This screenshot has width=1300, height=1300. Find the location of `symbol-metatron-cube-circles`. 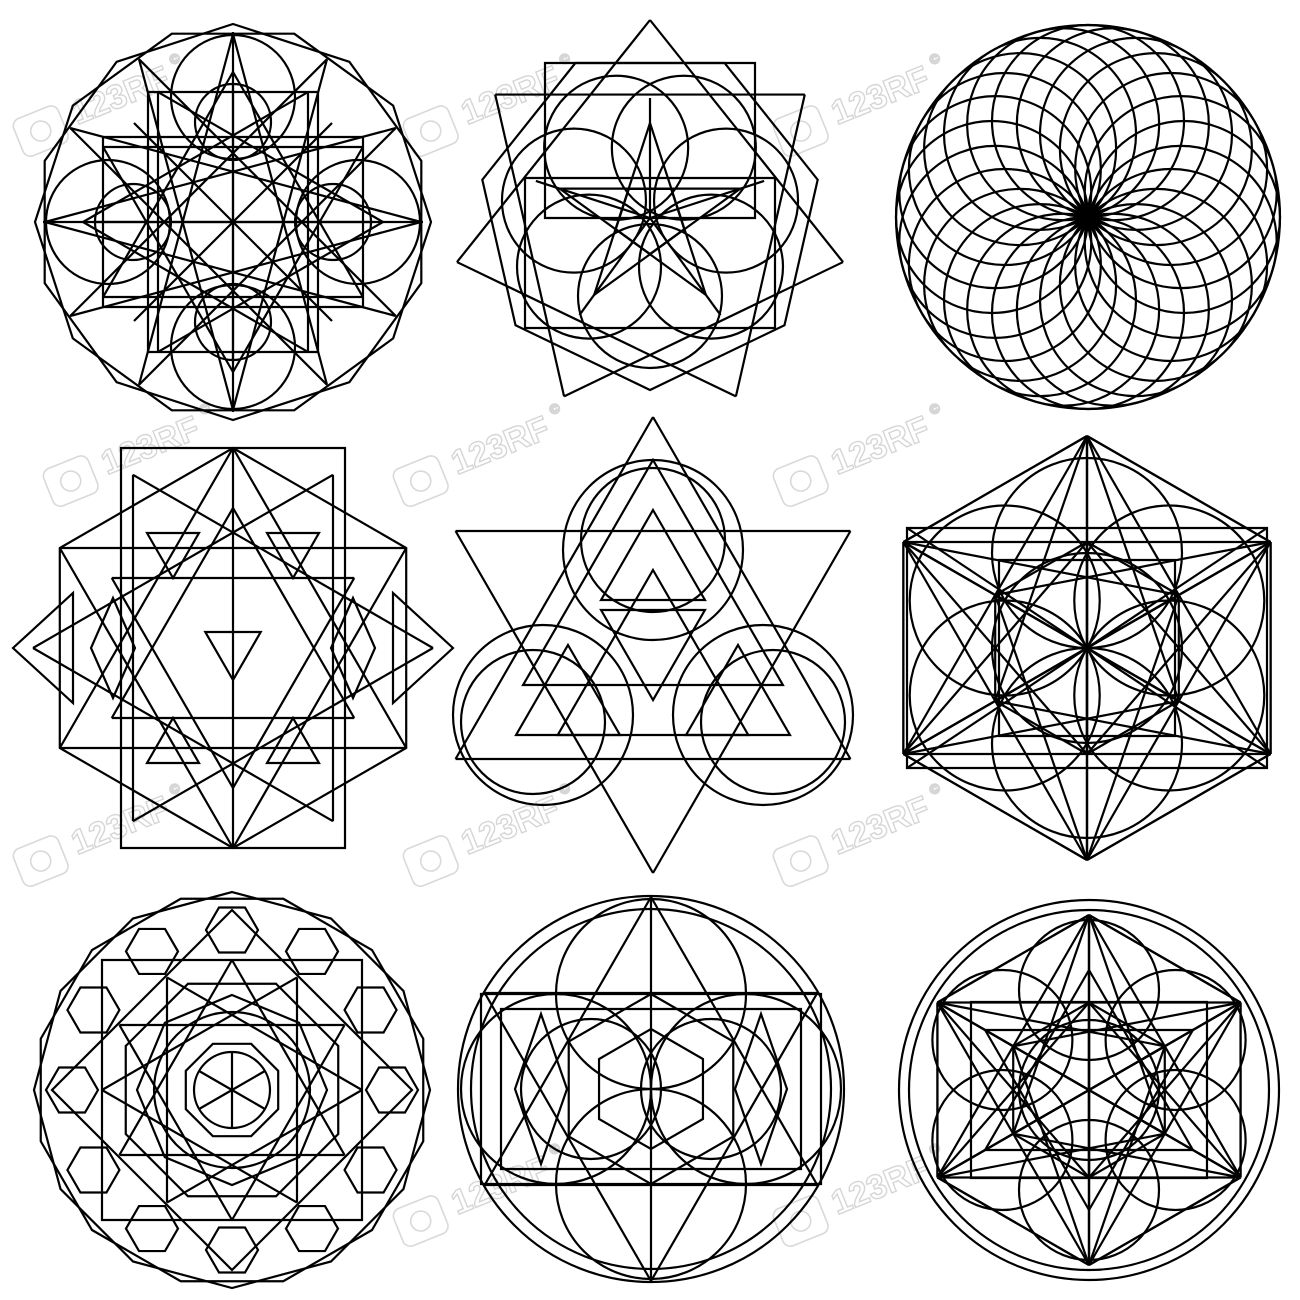

symbol-metatron-cube-circles is located at coordinates (1087, 648).